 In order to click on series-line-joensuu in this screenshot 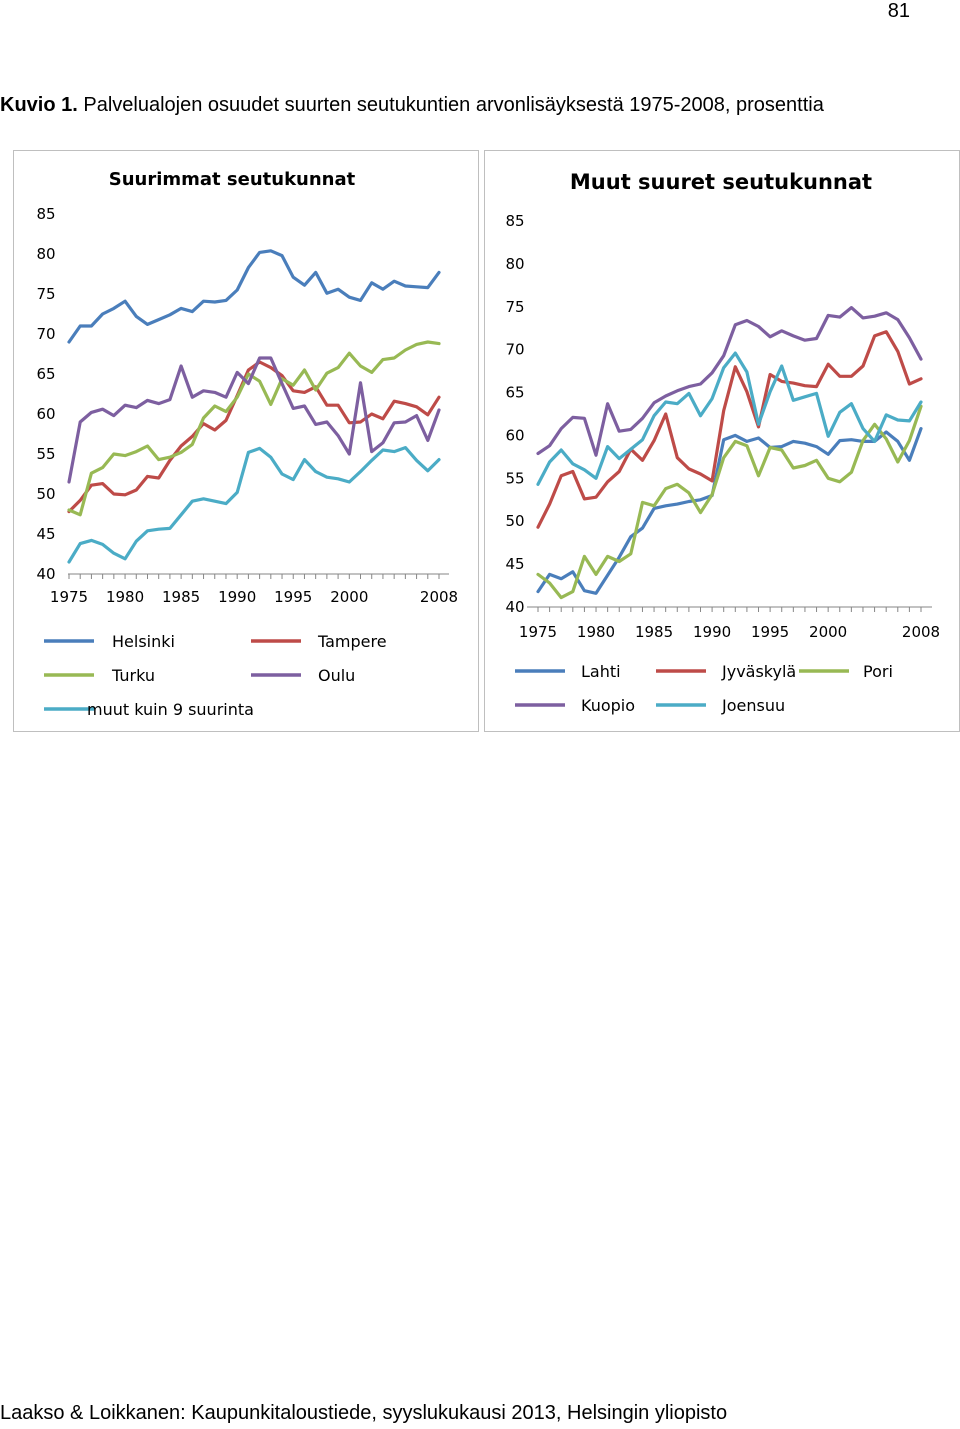, I will do `click(729, 418)`.